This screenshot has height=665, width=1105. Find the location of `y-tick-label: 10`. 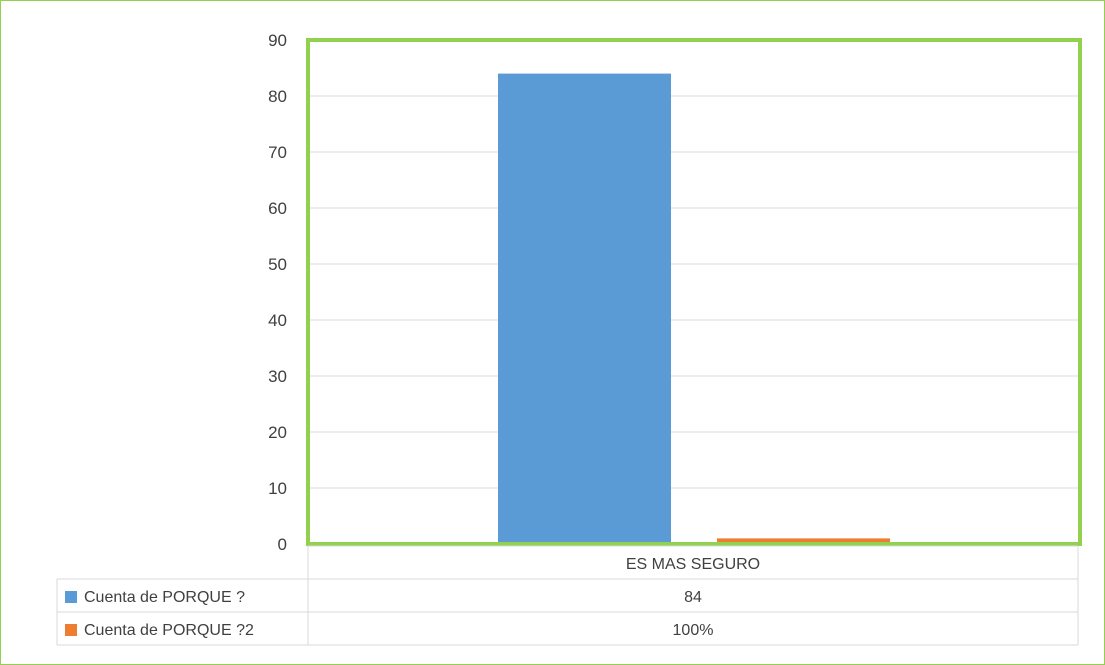

y-tick-label: 10 is located at coordinates (277, 488).